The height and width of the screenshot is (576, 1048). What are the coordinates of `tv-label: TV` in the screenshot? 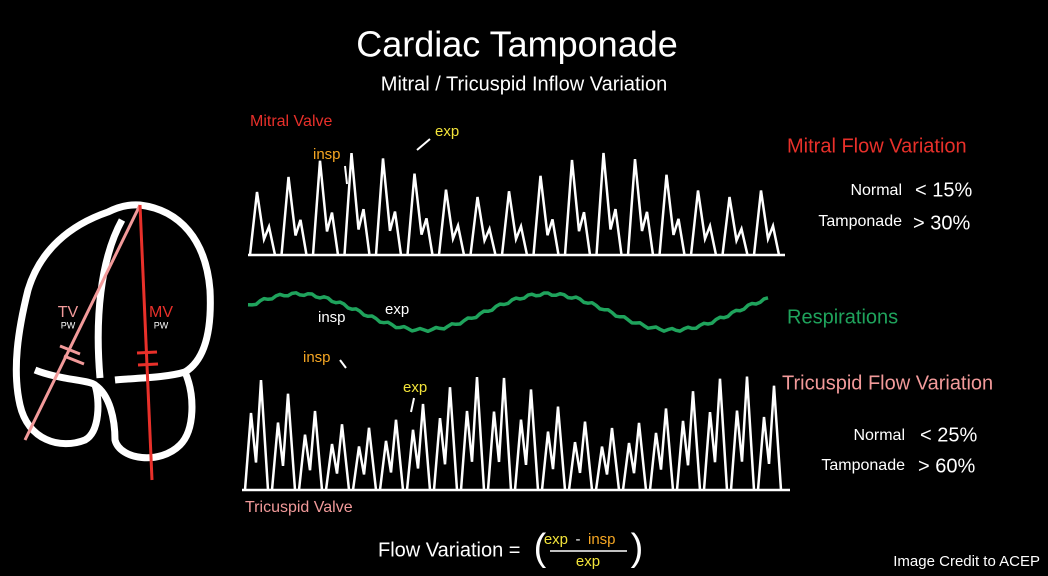 It's located at (68, 312).